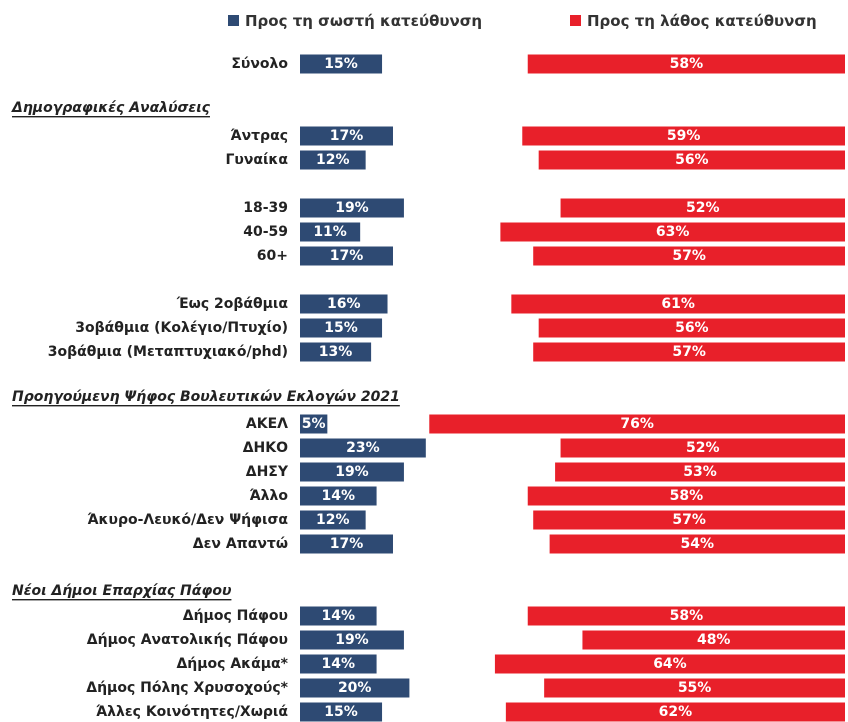  What do you see at coordinates (235, 616) in the screenshot?
I see `category-label: Δήμος Πάφου` at bounding box center [235, 616].